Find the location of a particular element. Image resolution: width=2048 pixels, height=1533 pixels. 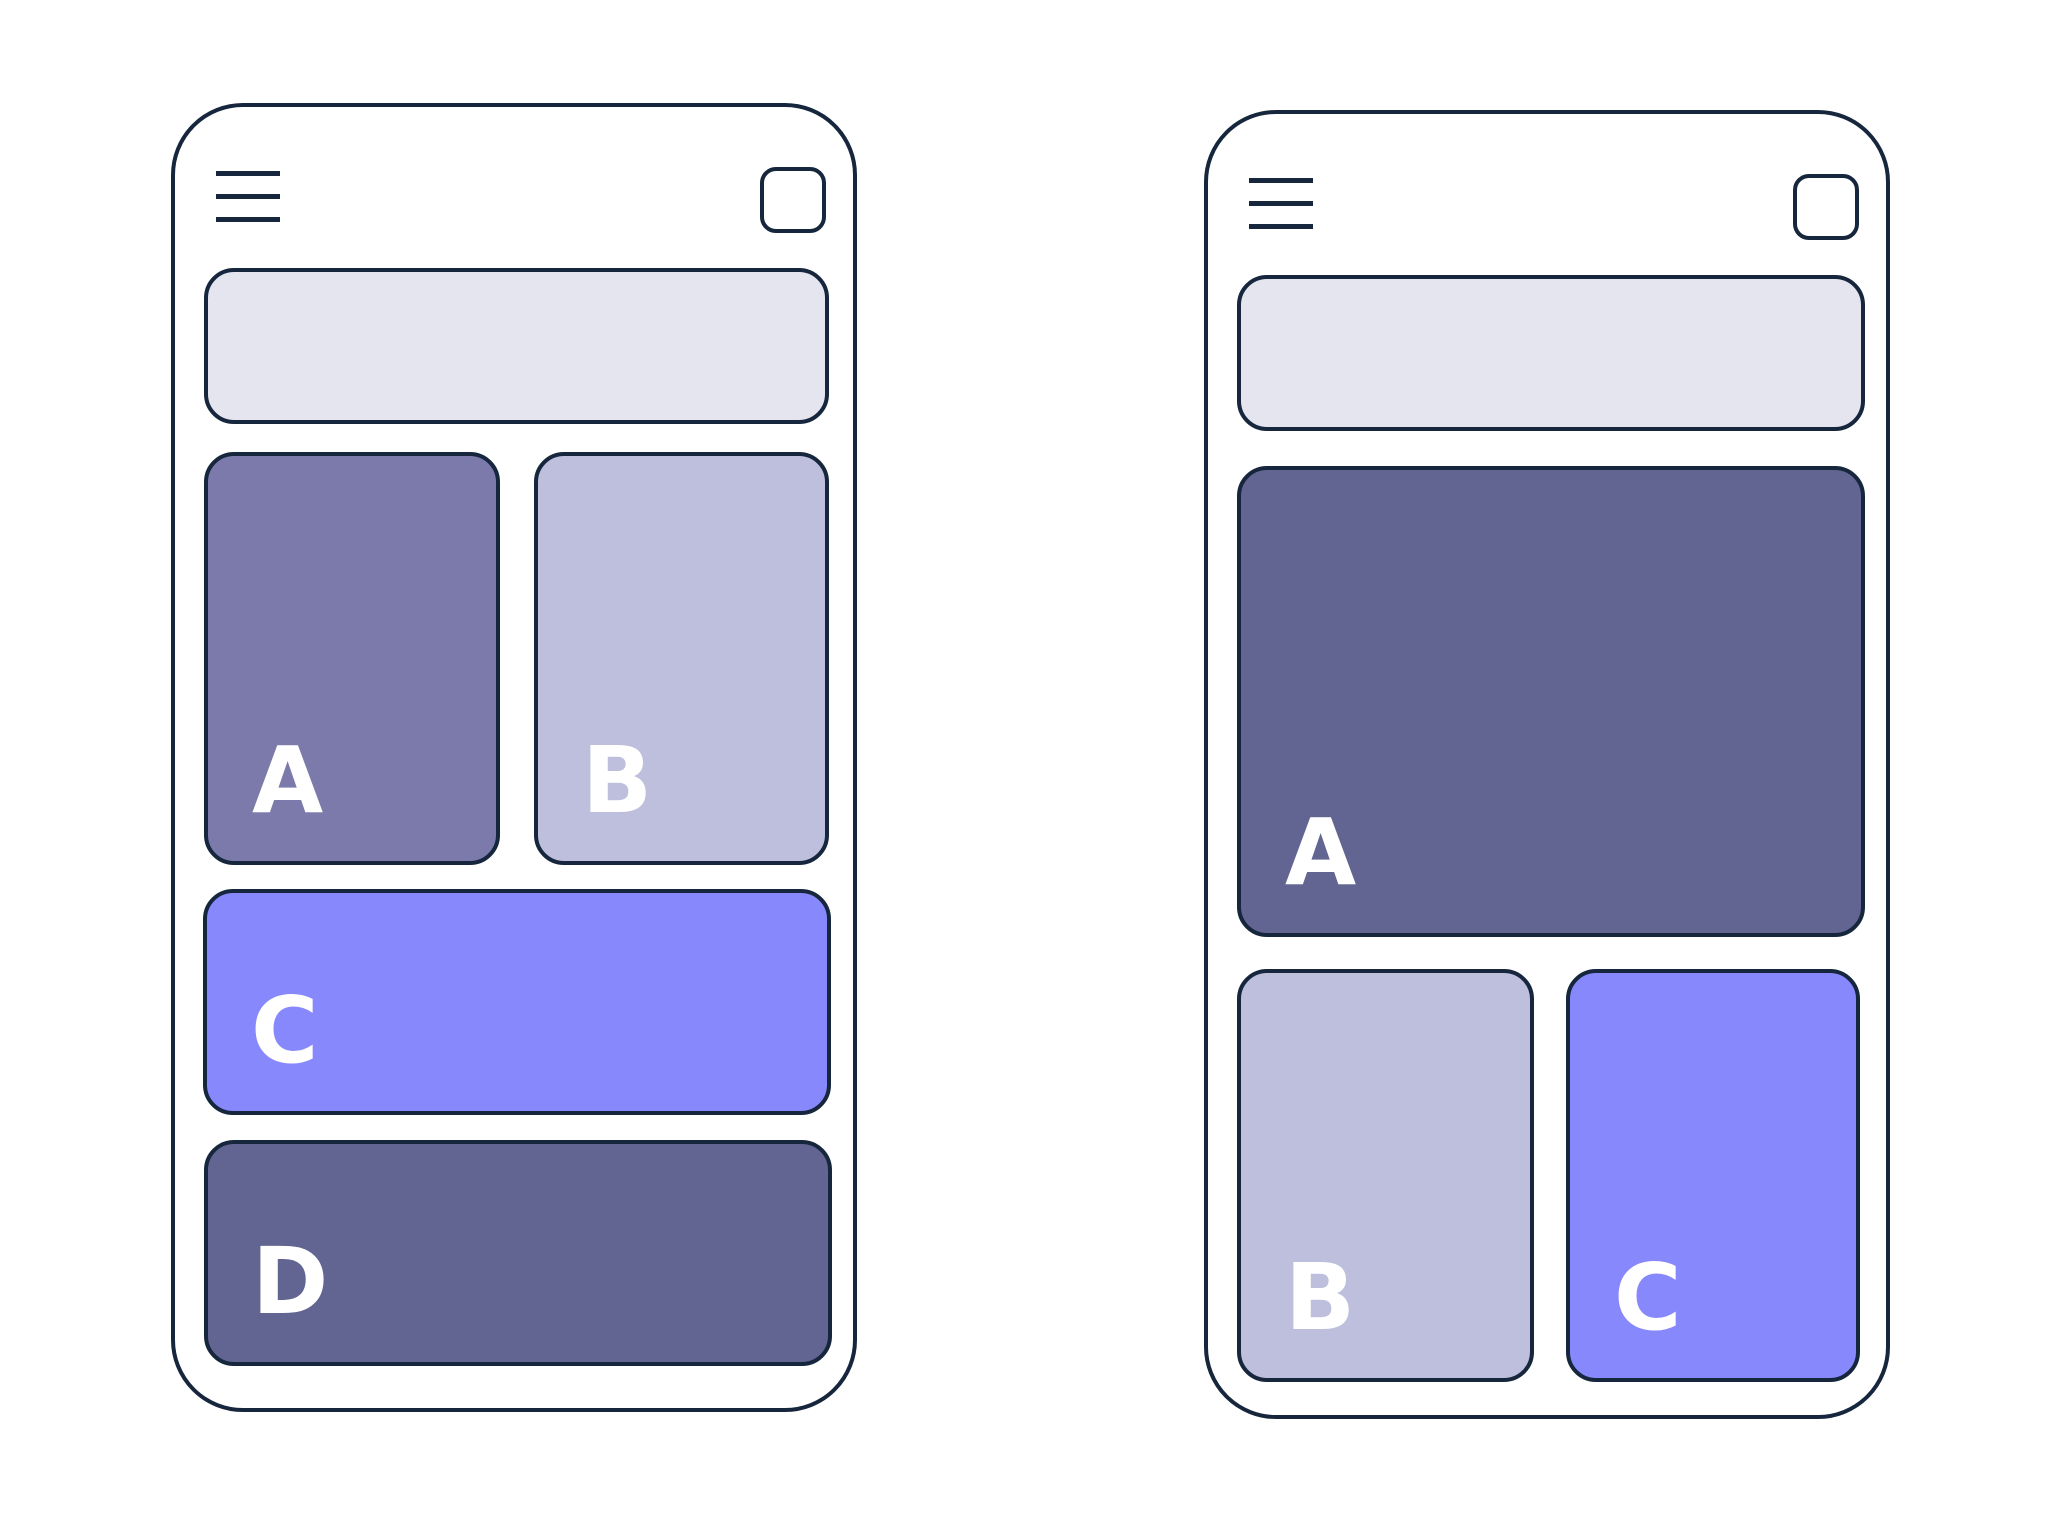

tile-d: D is located at coordinates (518, 1253).